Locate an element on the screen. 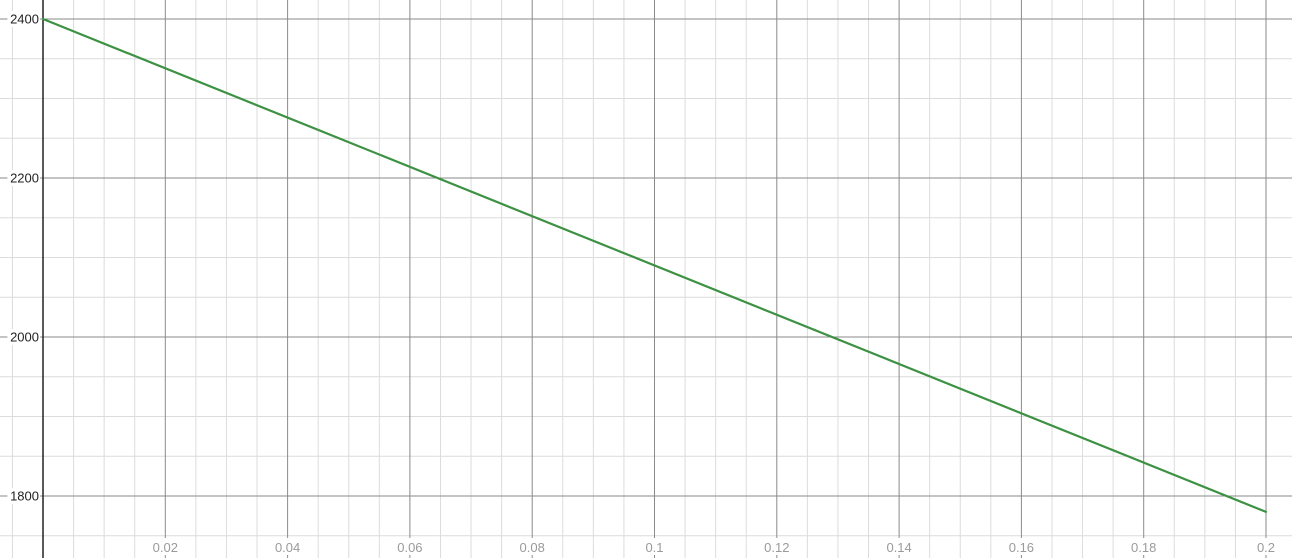  y-tick-label: 2200 is located at coordinates (24, 178).